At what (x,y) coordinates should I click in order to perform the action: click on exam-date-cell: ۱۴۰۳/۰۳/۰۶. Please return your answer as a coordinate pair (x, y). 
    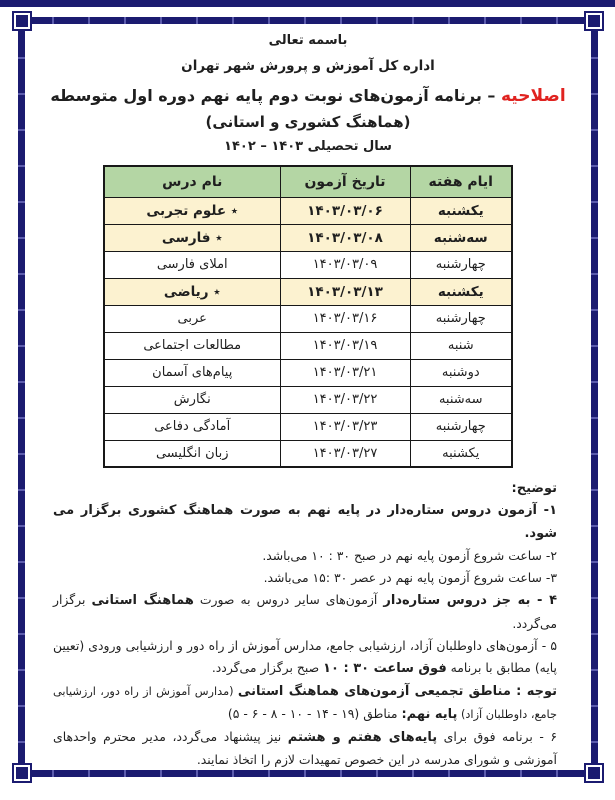
    Looking at the image, I should click on (345, 210).